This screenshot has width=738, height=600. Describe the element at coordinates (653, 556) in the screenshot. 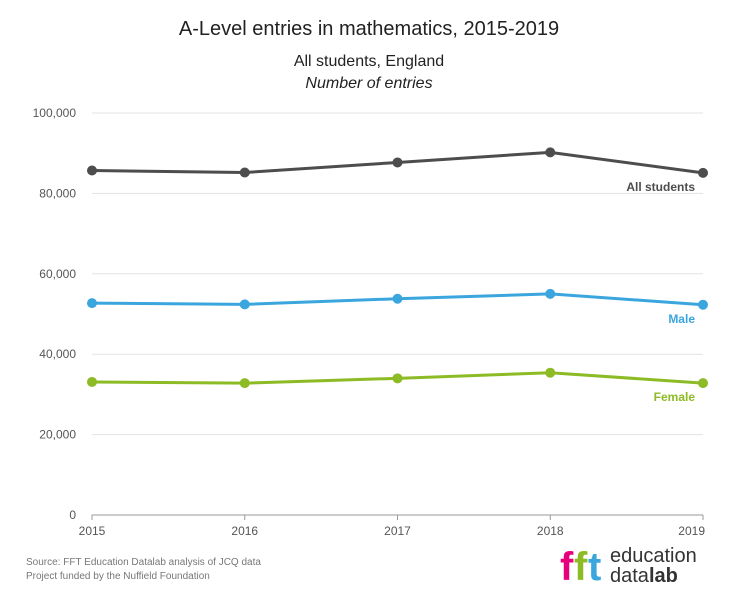

I see `logo-word-education: education` at that location.